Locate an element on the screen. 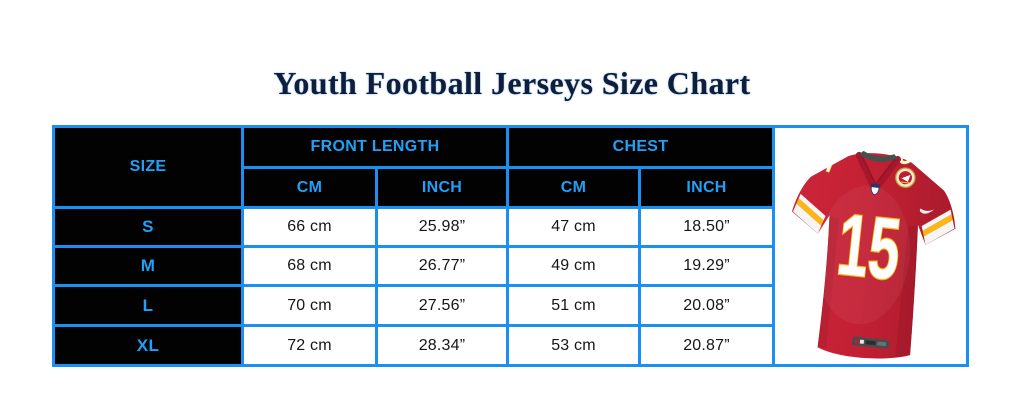 This screenshot has height=418, width=1024. jersey-image: 15 15 is located at coordinates (873, 252).